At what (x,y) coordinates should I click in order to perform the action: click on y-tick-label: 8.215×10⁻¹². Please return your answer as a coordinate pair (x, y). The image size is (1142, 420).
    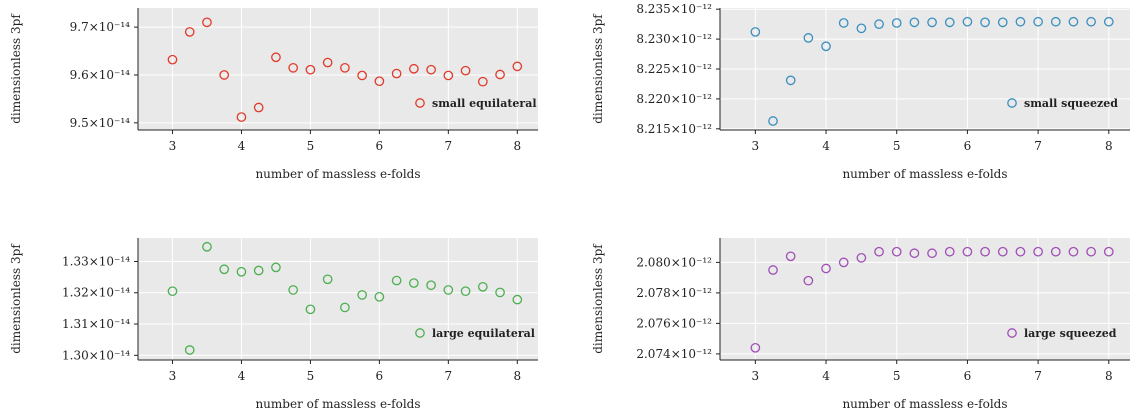
    Looking at the image, I should click on (674, 129).